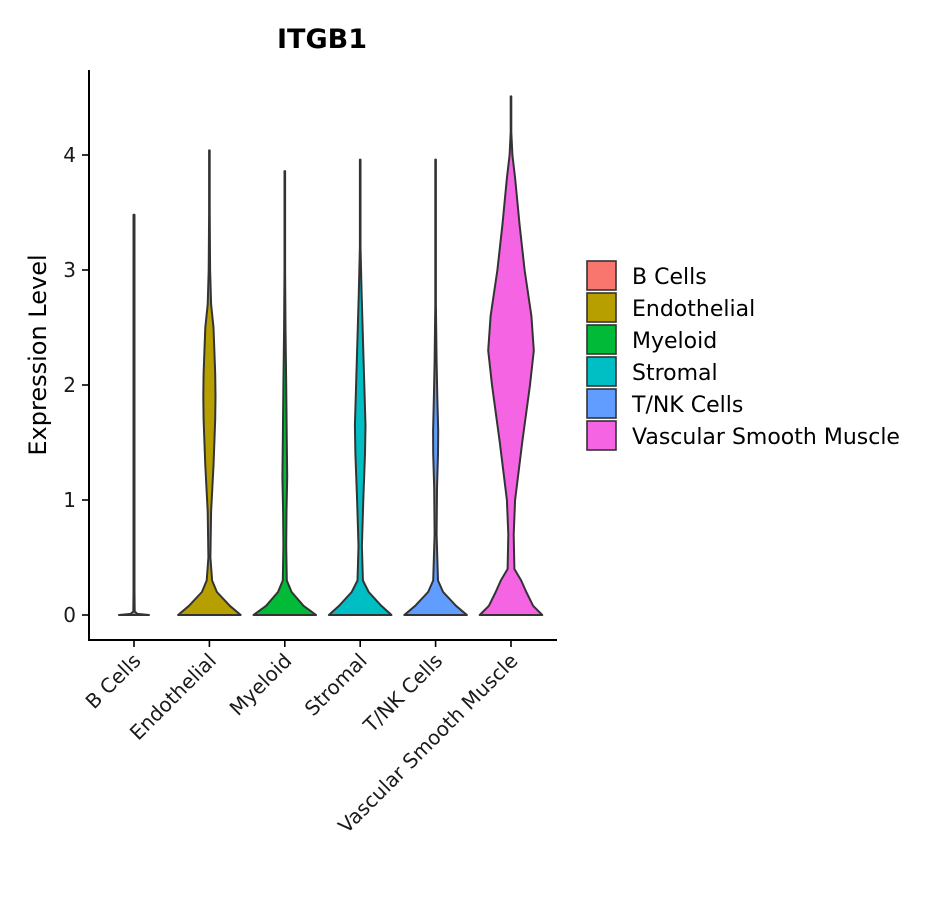 Image resolution: width=944 pixels, height=900 pixels. What do you see at coordinates (69, 385) in the screenshot?
I see `y-tick-label: 2` at bounding box center [69, 385].